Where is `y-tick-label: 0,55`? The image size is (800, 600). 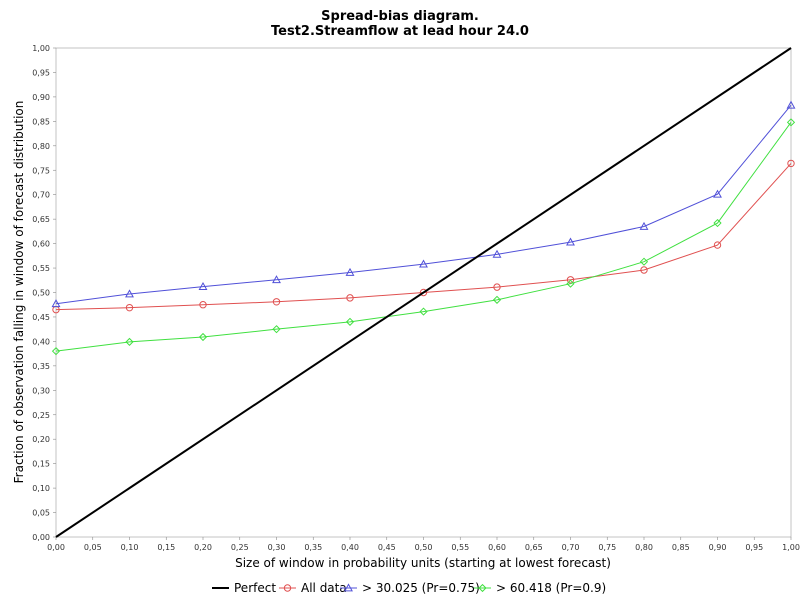 y-tick-label: 0,55 is located at coordinates (41, 268).